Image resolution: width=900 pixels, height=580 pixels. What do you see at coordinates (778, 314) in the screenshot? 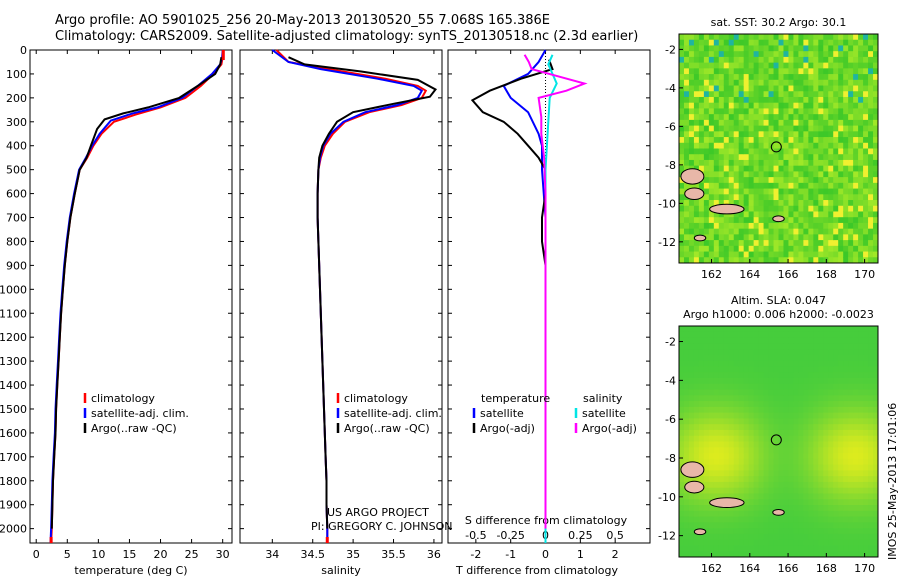
I see `map-title-line: Argo h1000: 0.006 h2000: -0.0023` at bounding box center [778, 314].